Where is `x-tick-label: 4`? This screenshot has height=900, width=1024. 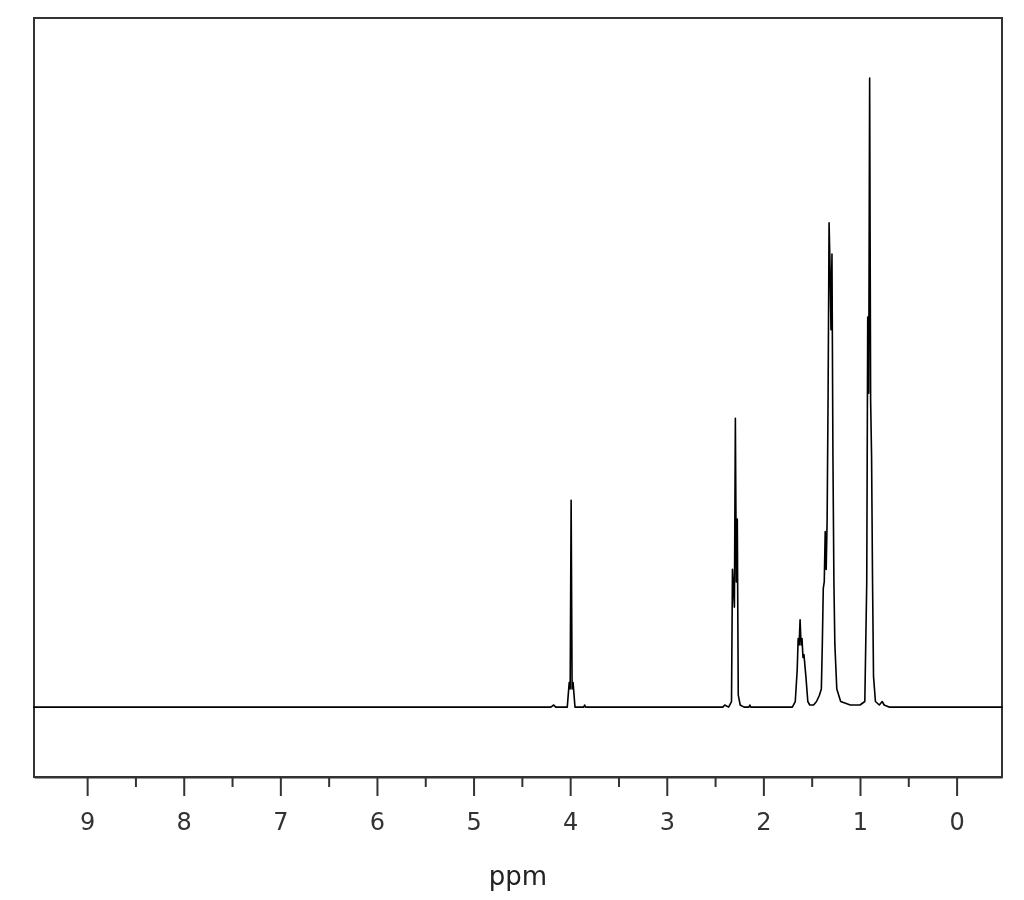
x-tick-label: 4 is located at coordinates (571, 822).